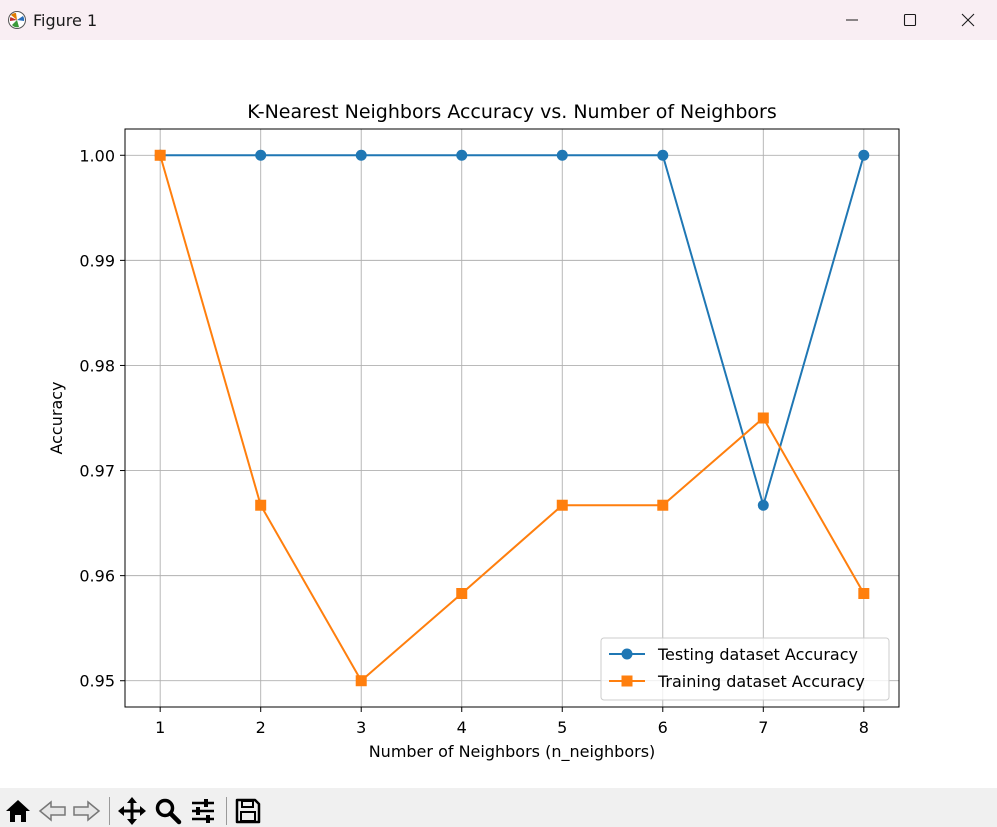 Image resolution: width=997 pixels, height=827 pixels. I want to click on legend-marker-training, so click(627, 681).